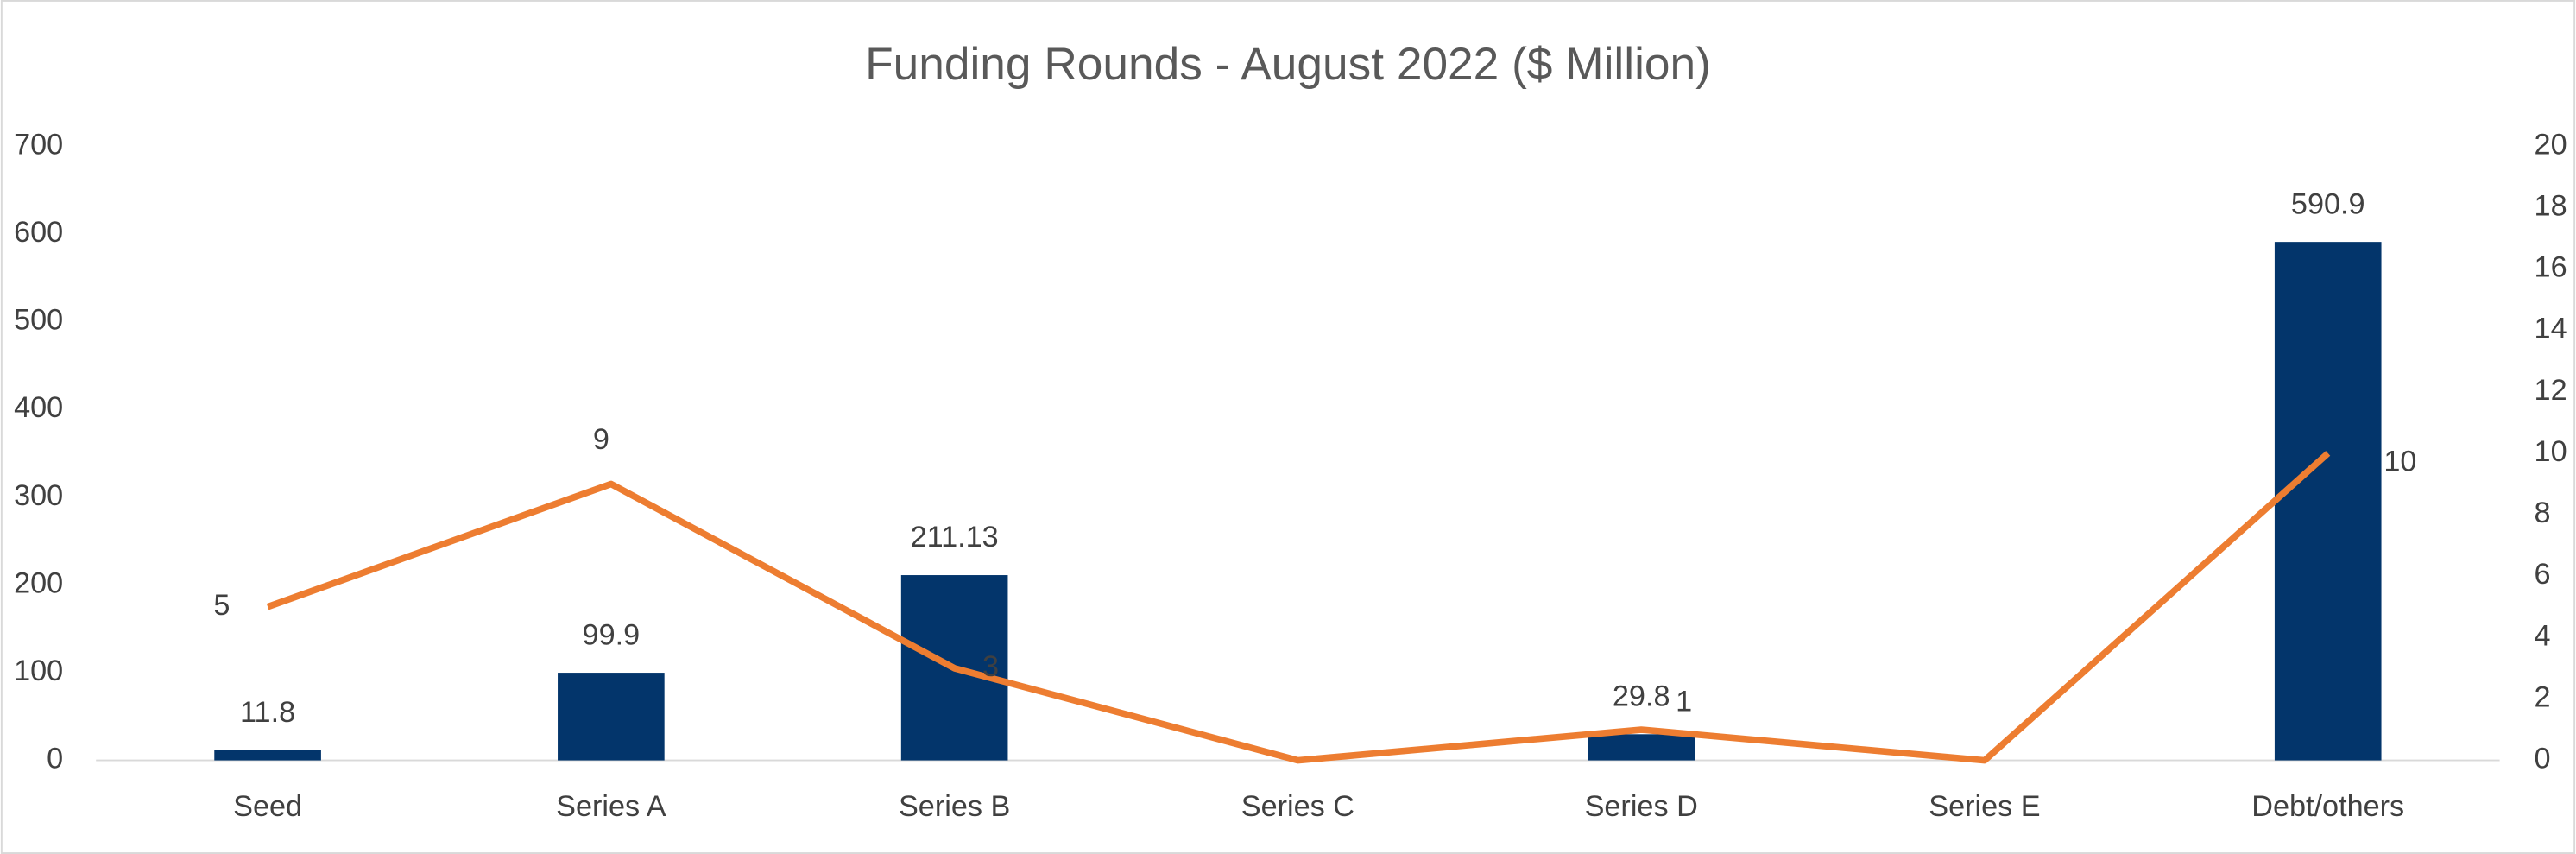 The width and height of the screenshot is (2576, 854). I want to click on y-tick-label: 700, so click(38, 144).